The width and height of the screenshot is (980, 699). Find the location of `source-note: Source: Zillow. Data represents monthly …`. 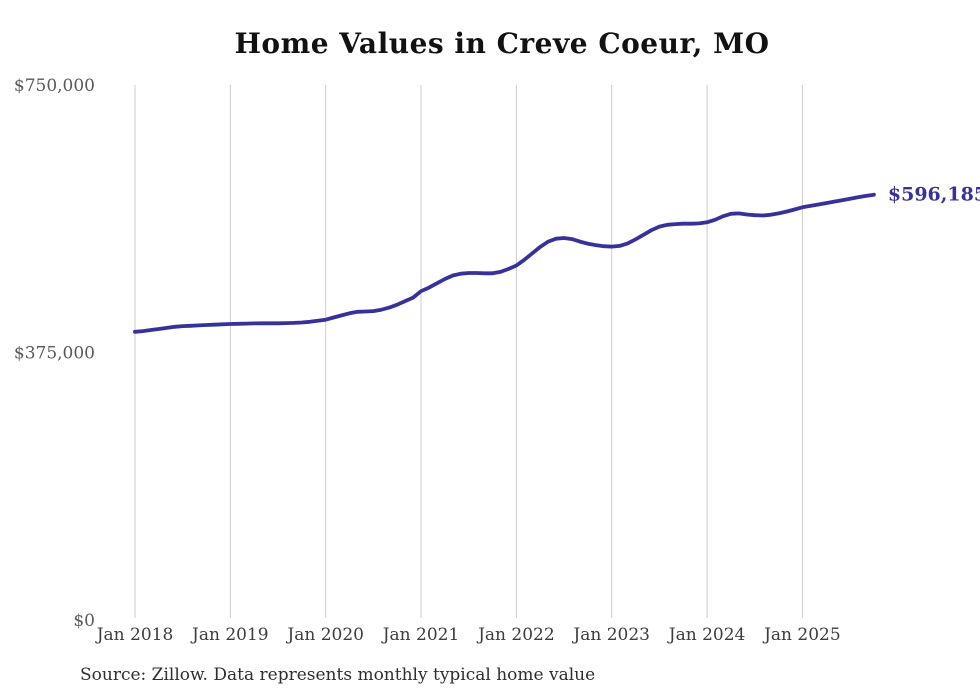

source-note: Source: Zillow. Data represents monthly … is located at coordinates (338, 675).